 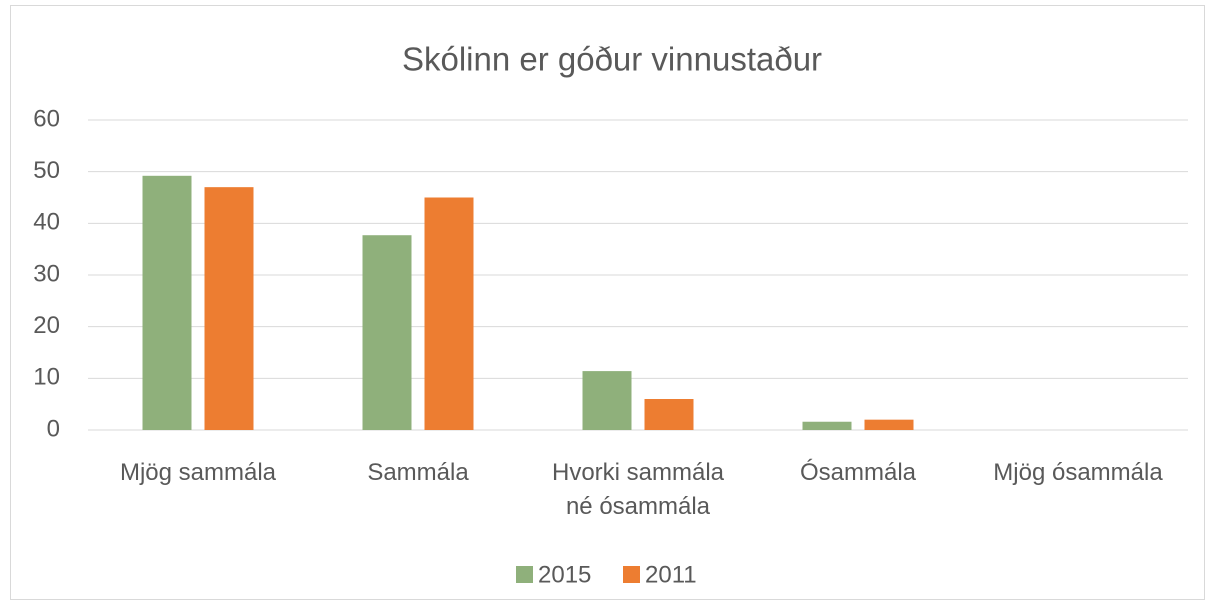 I want to click on x-tick-label: Ósammála, so click(x=858, y=472).